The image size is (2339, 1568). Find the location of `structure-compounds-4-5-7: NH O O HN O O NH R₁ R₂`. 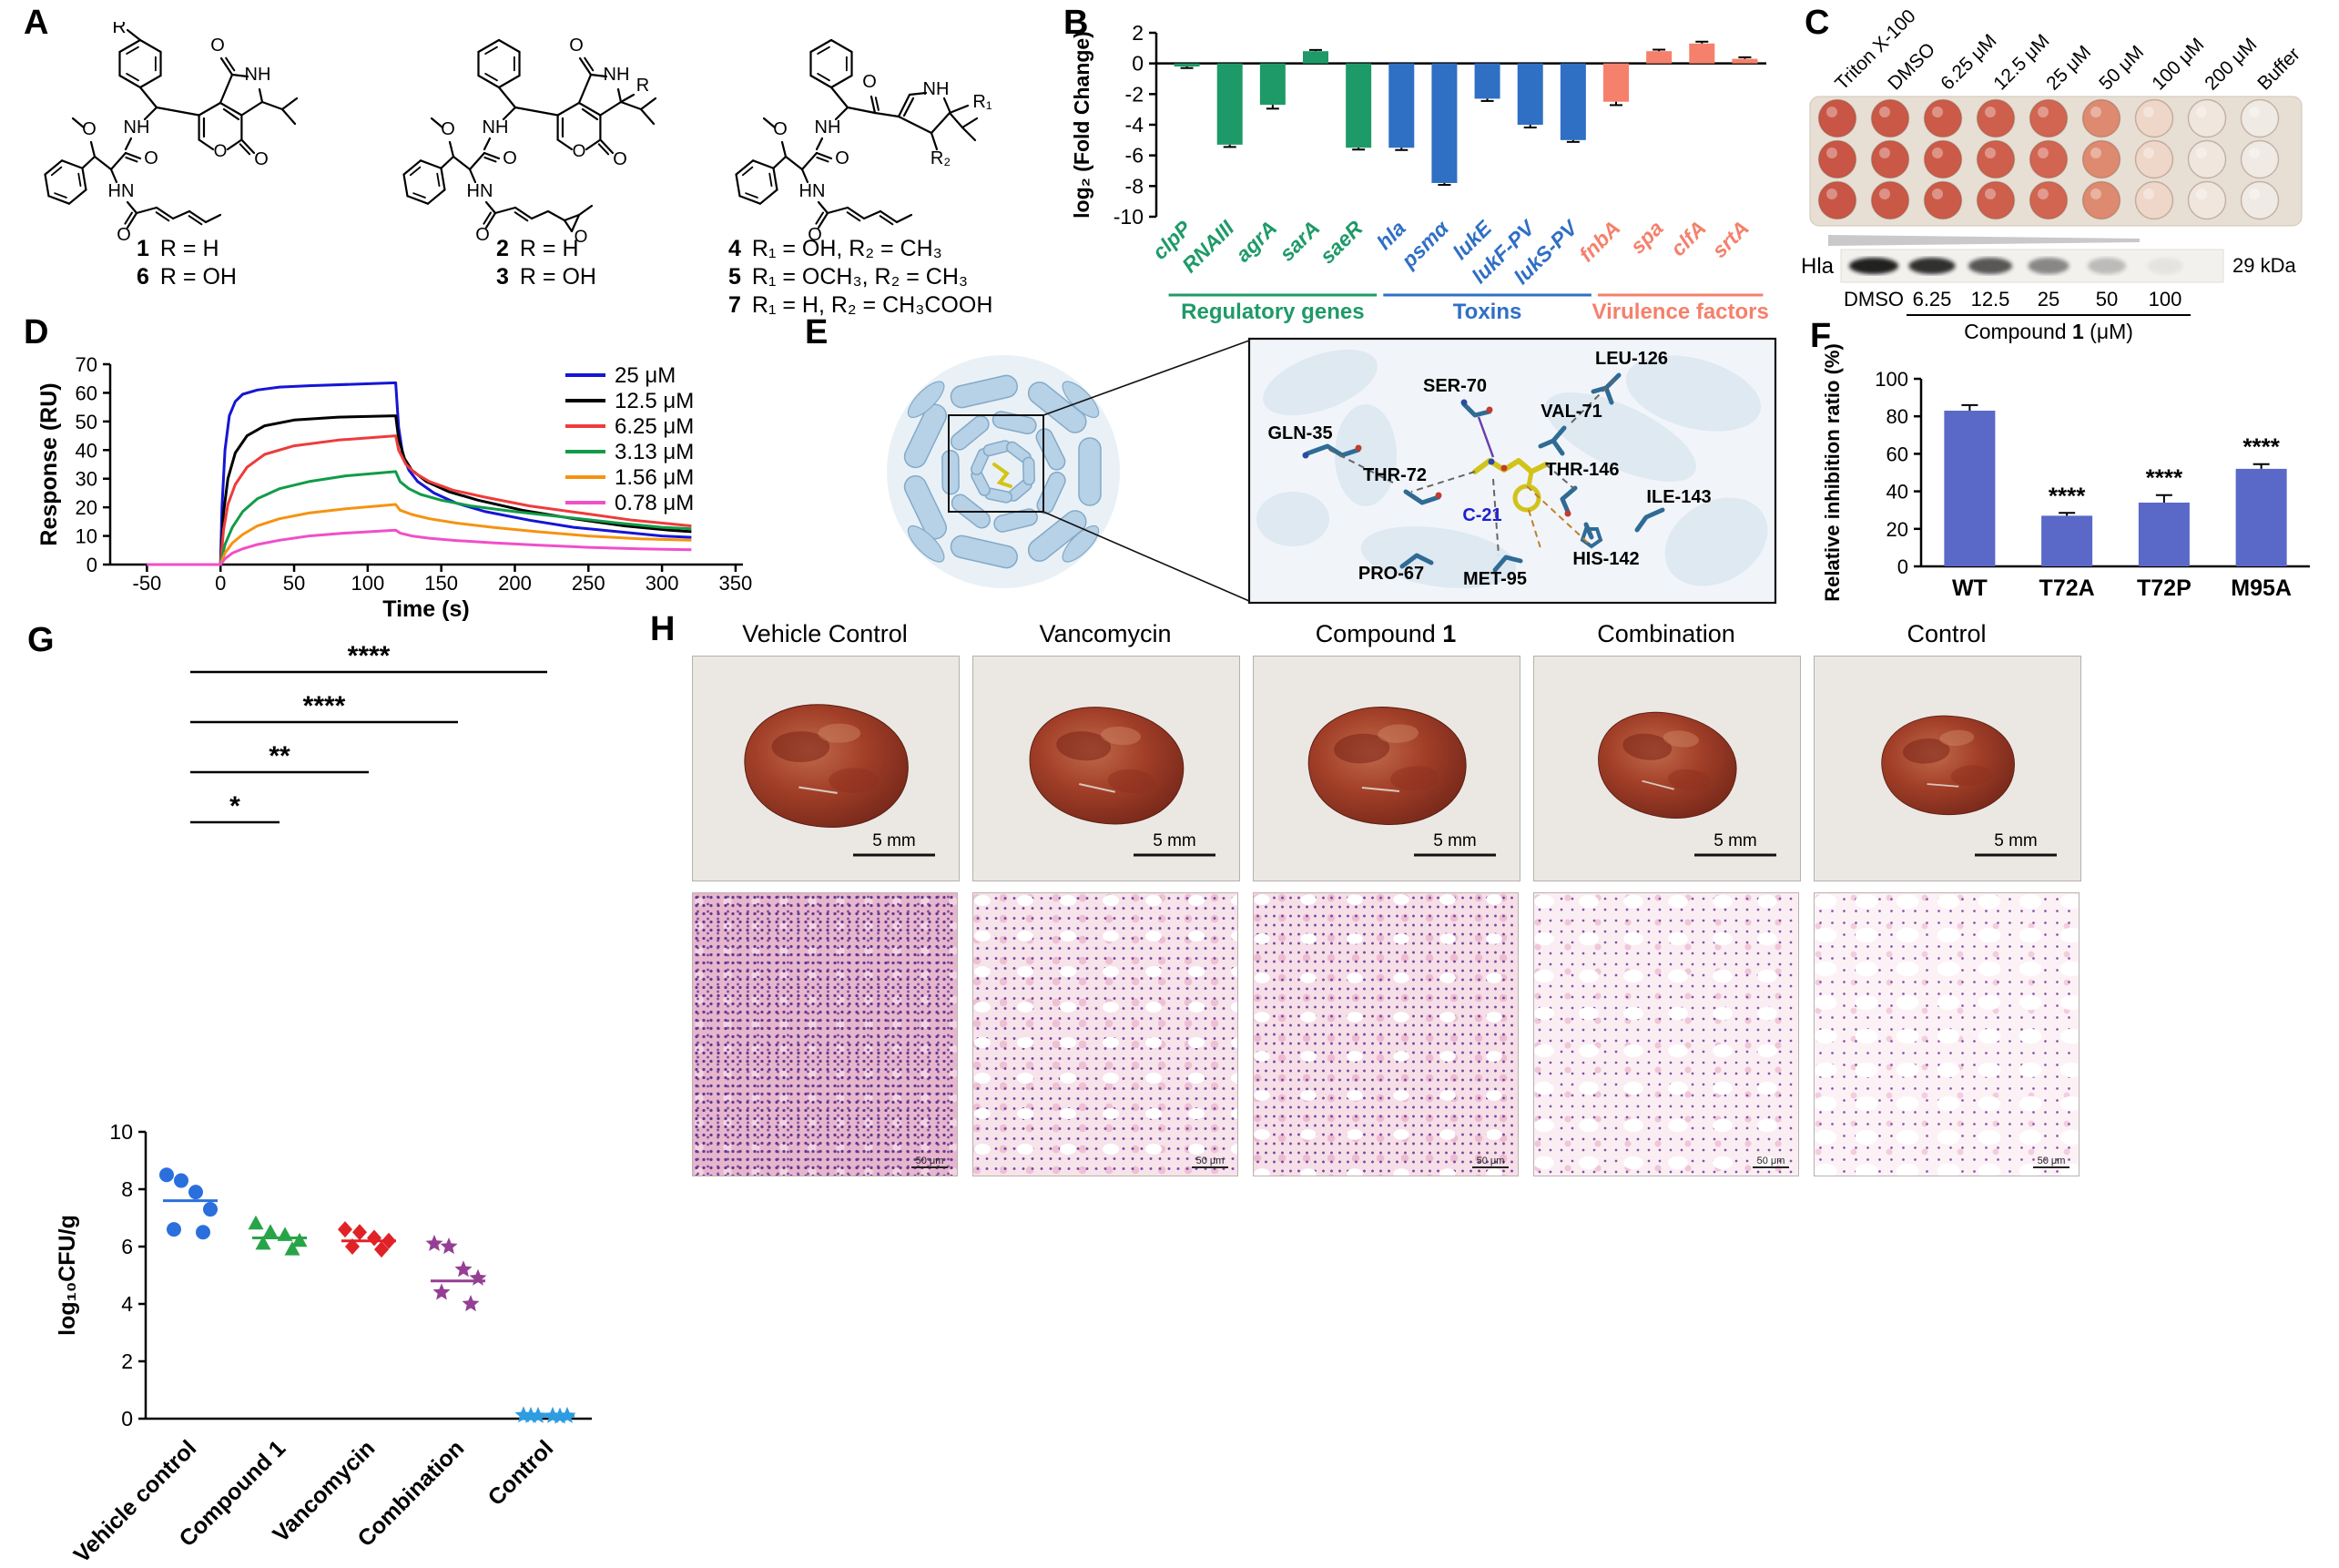

structure-compounds-4-5-7: NH O O HN O O NH R₁ R₂ is located at coordinates (863, 141).